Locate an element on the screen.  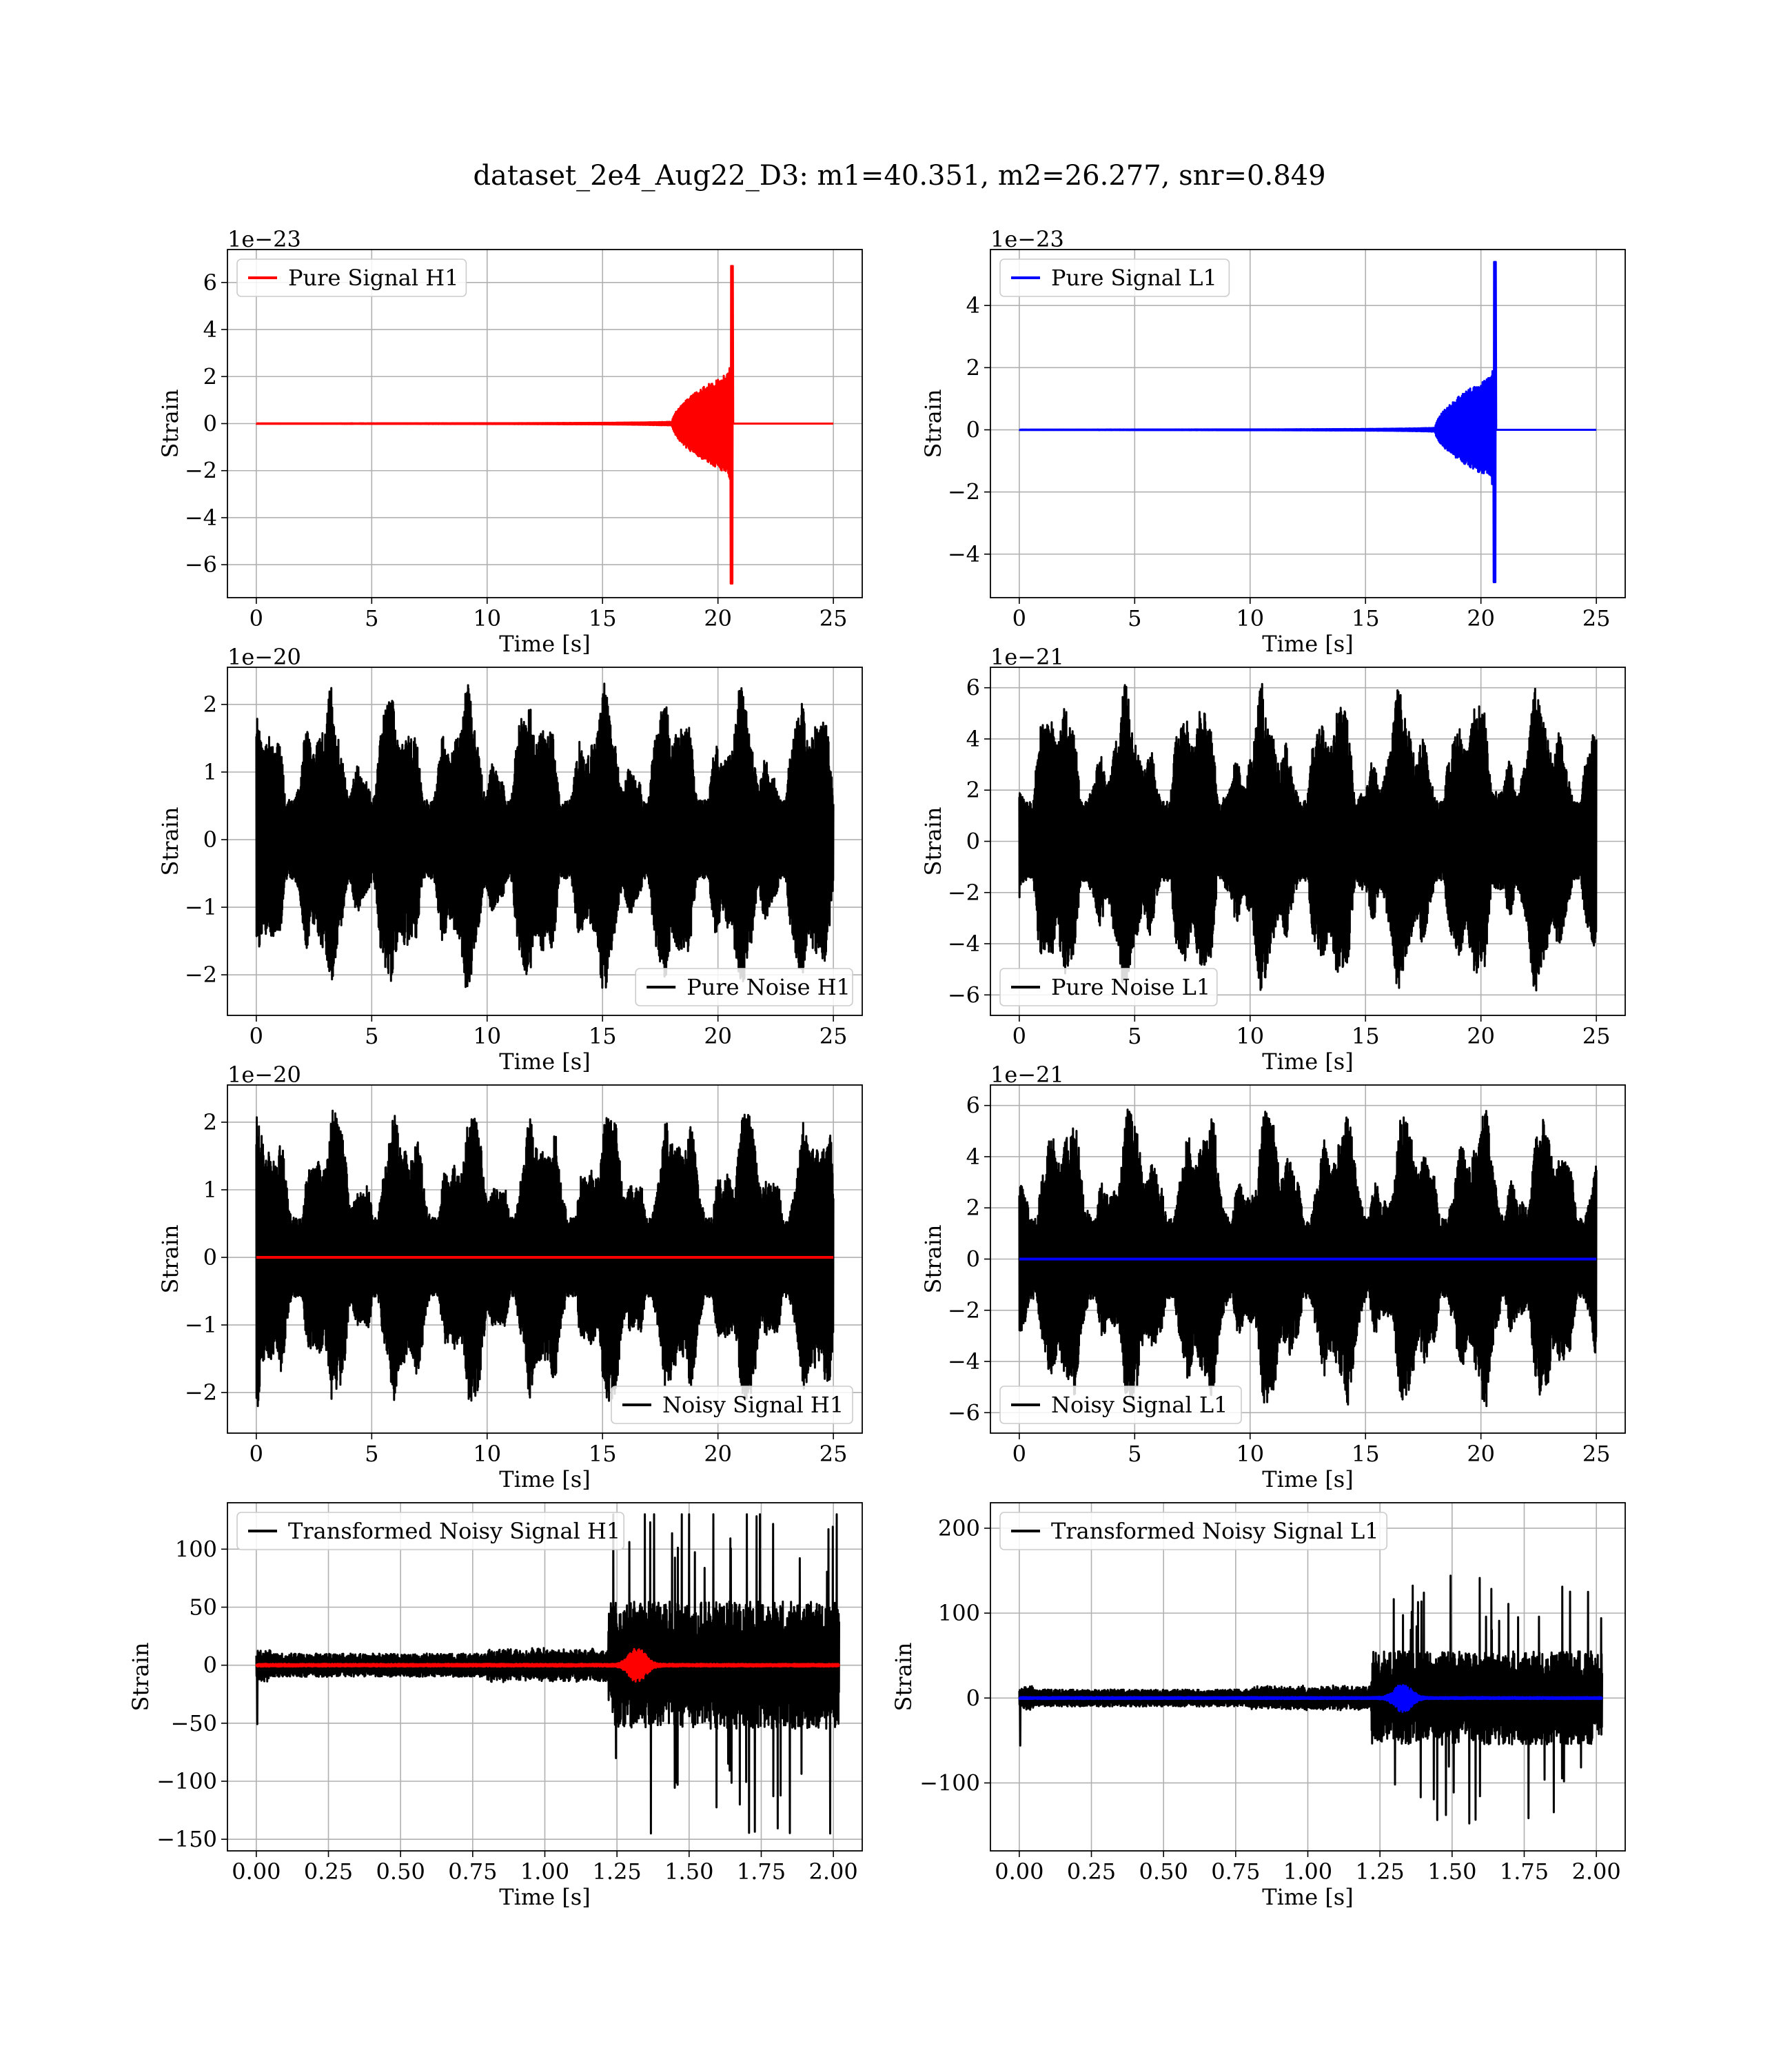
x-tick-label: 1.75 is located at coordinates (1524, 1871).